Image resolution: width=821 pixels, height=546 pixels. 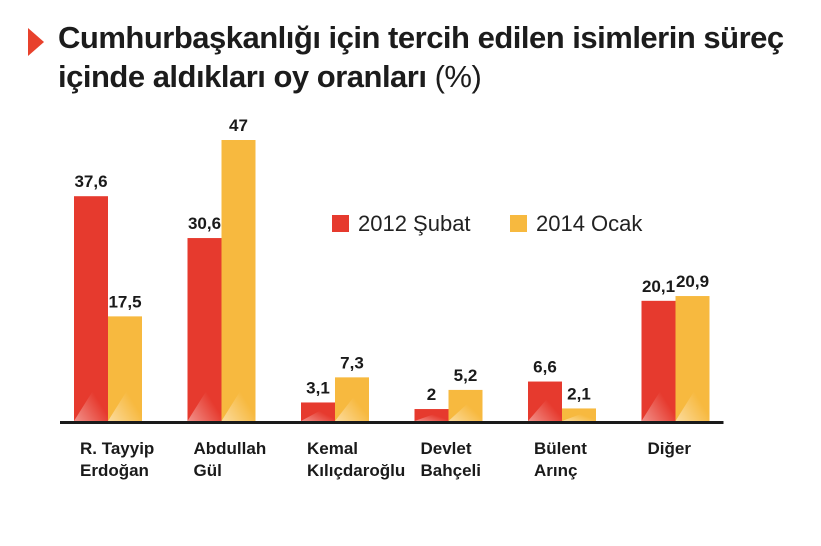 What do you see at coordinates (692, 281) in the screenshot?
I see `value-label: 20,9` at bounding box center [692, 281].